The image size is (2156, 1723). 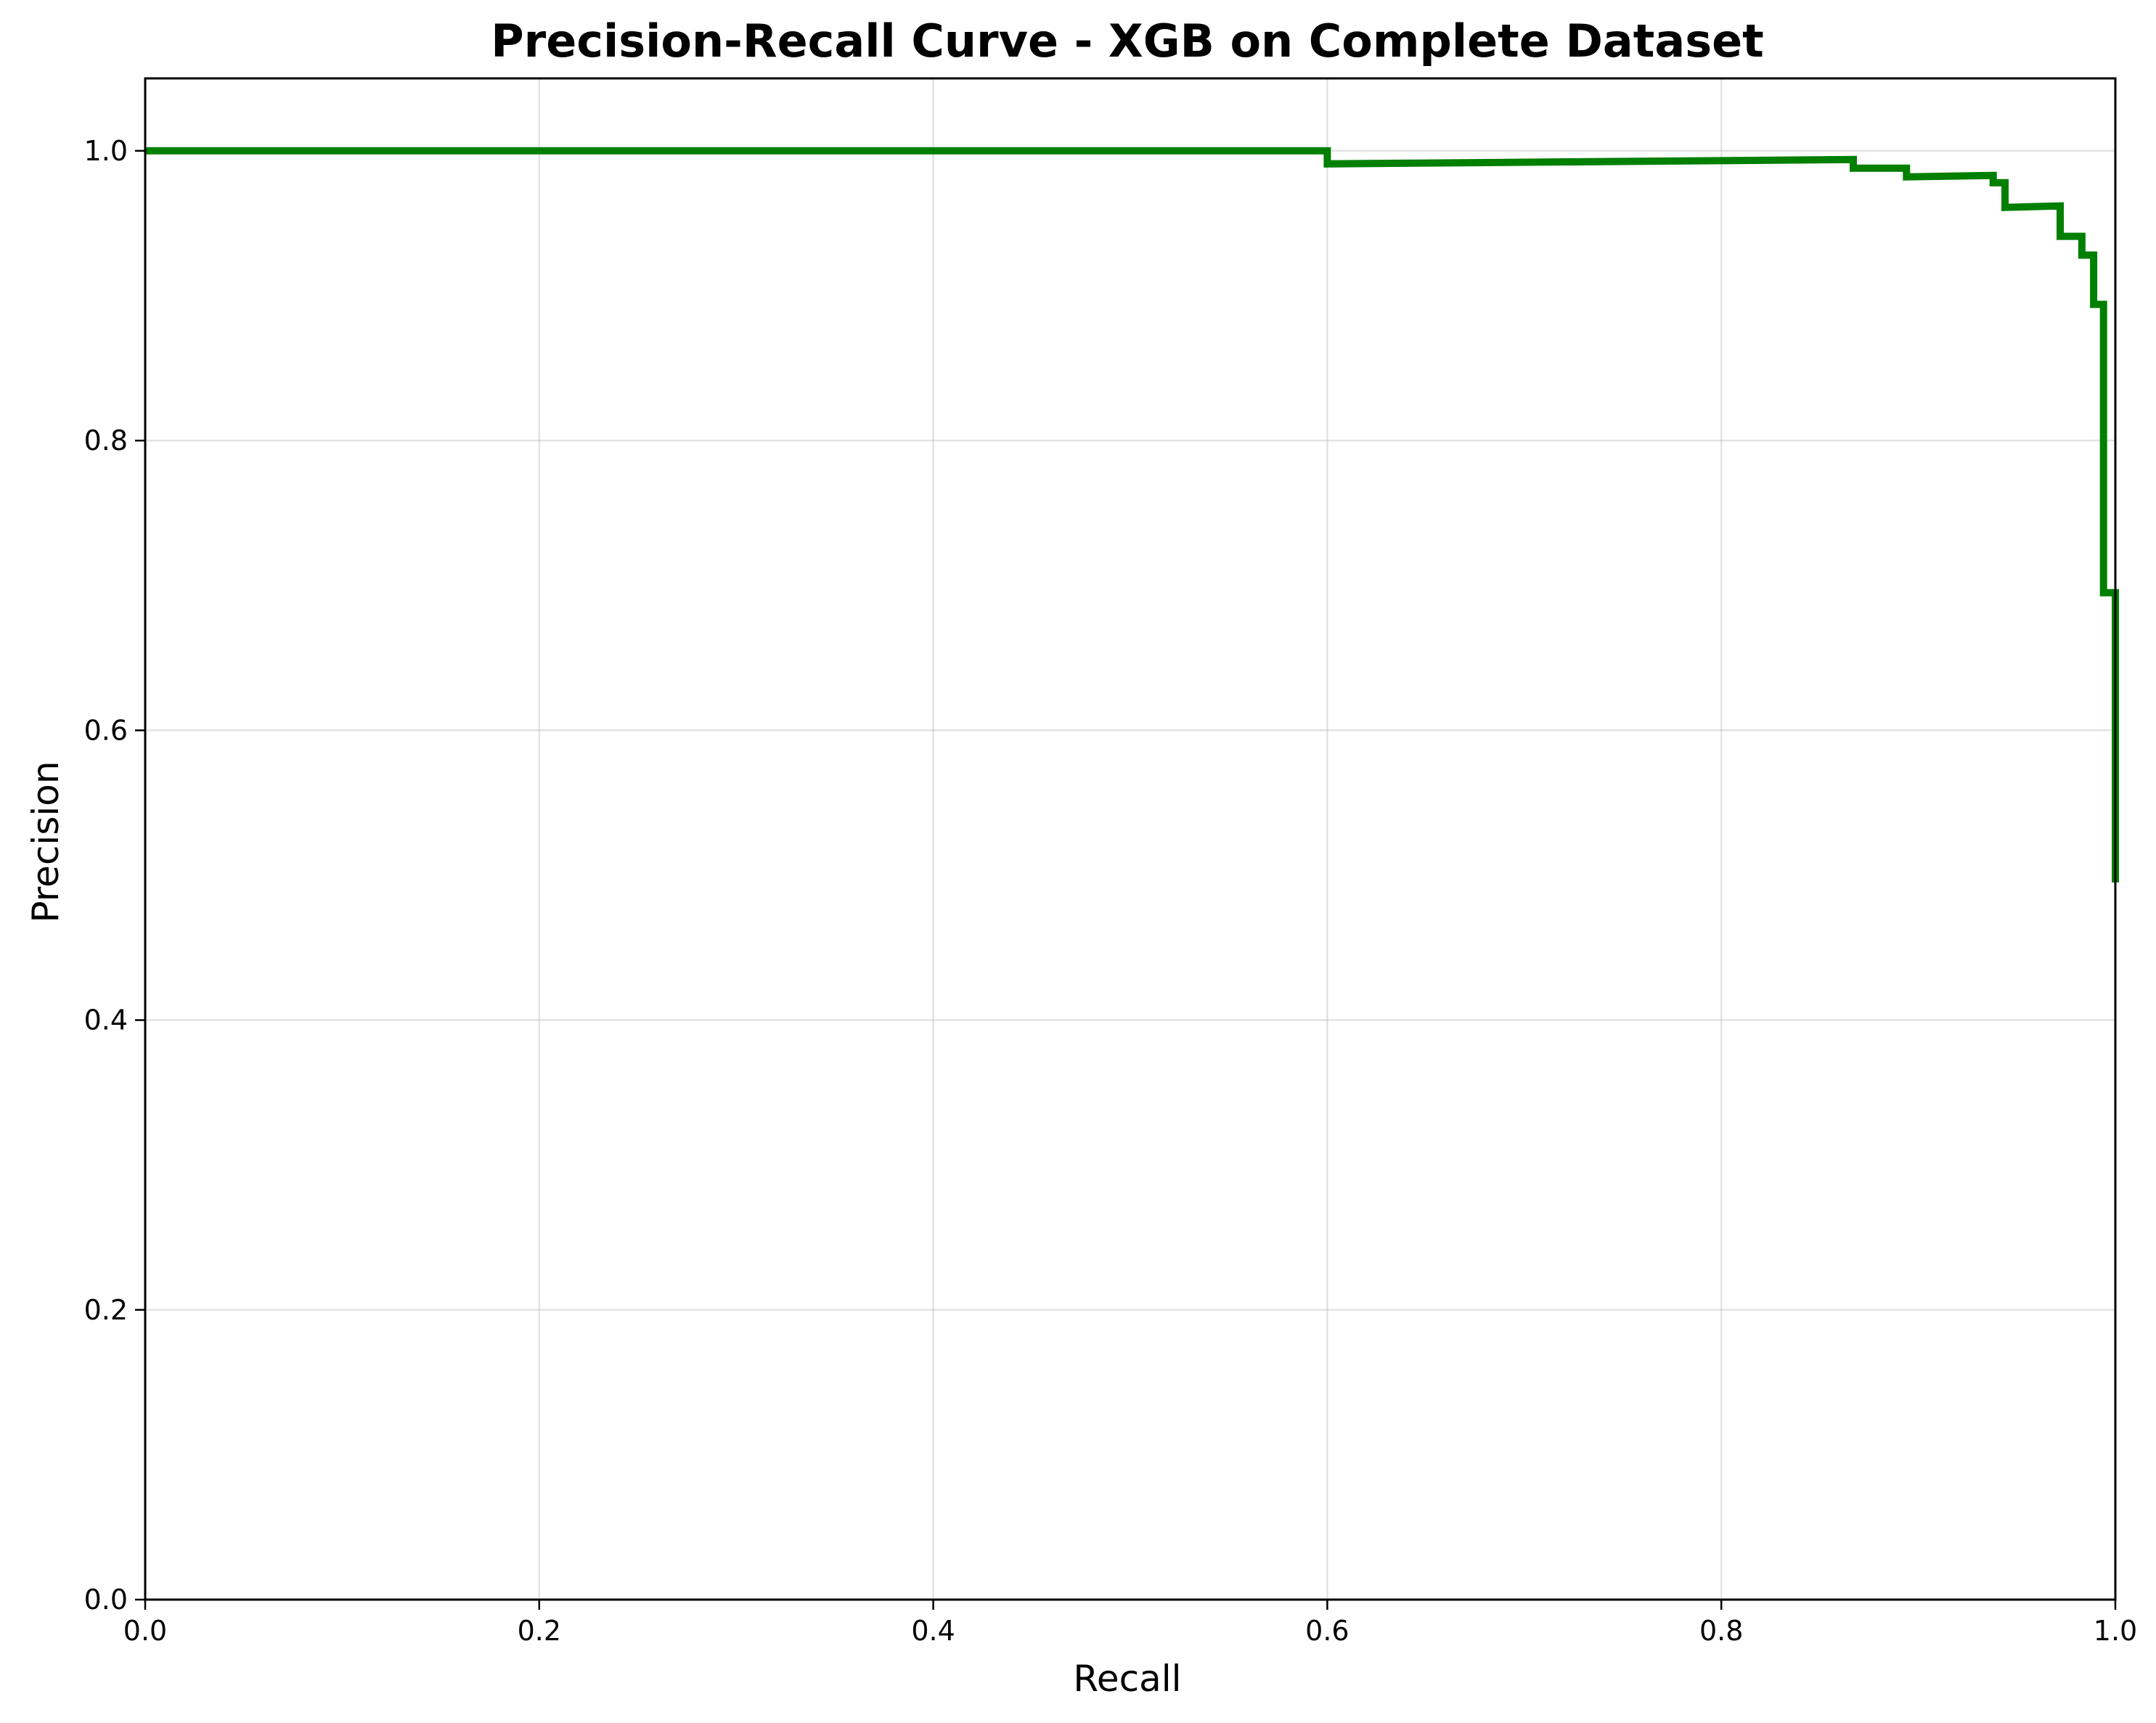 What do you see at coordinates (46, 841) in the screenshot?
I see `y-axis-label: Precision` at bounding box center [46, 841].